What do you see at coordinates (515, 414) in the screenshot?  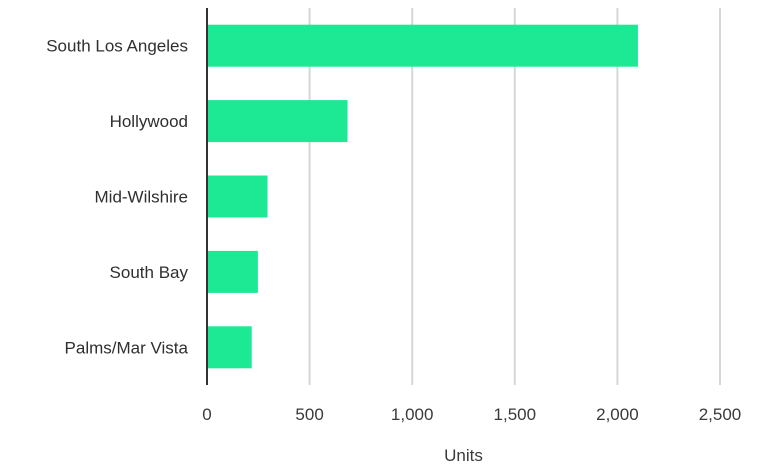 I see `x-tick-label: 1,500` at bounding box center [515, 414].